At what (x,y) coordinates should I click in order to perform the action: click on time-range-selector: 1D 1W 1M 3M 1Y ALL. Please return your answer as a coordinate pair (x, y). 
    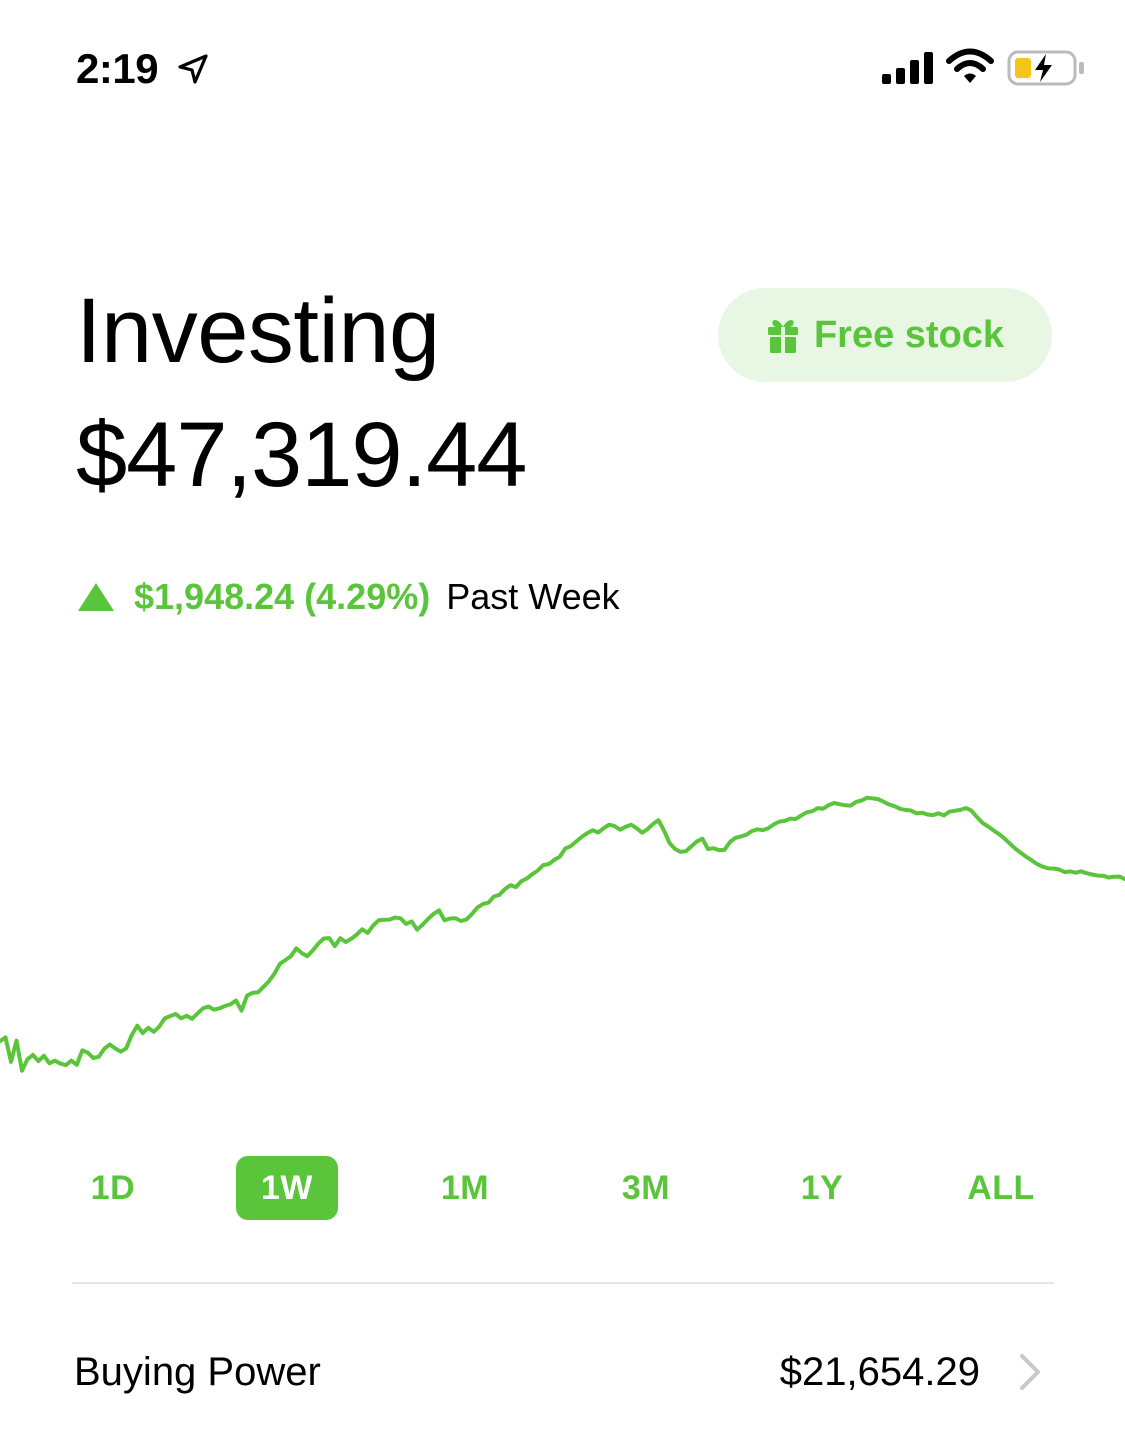
    Looking at the image, I should click on (562, 1189).